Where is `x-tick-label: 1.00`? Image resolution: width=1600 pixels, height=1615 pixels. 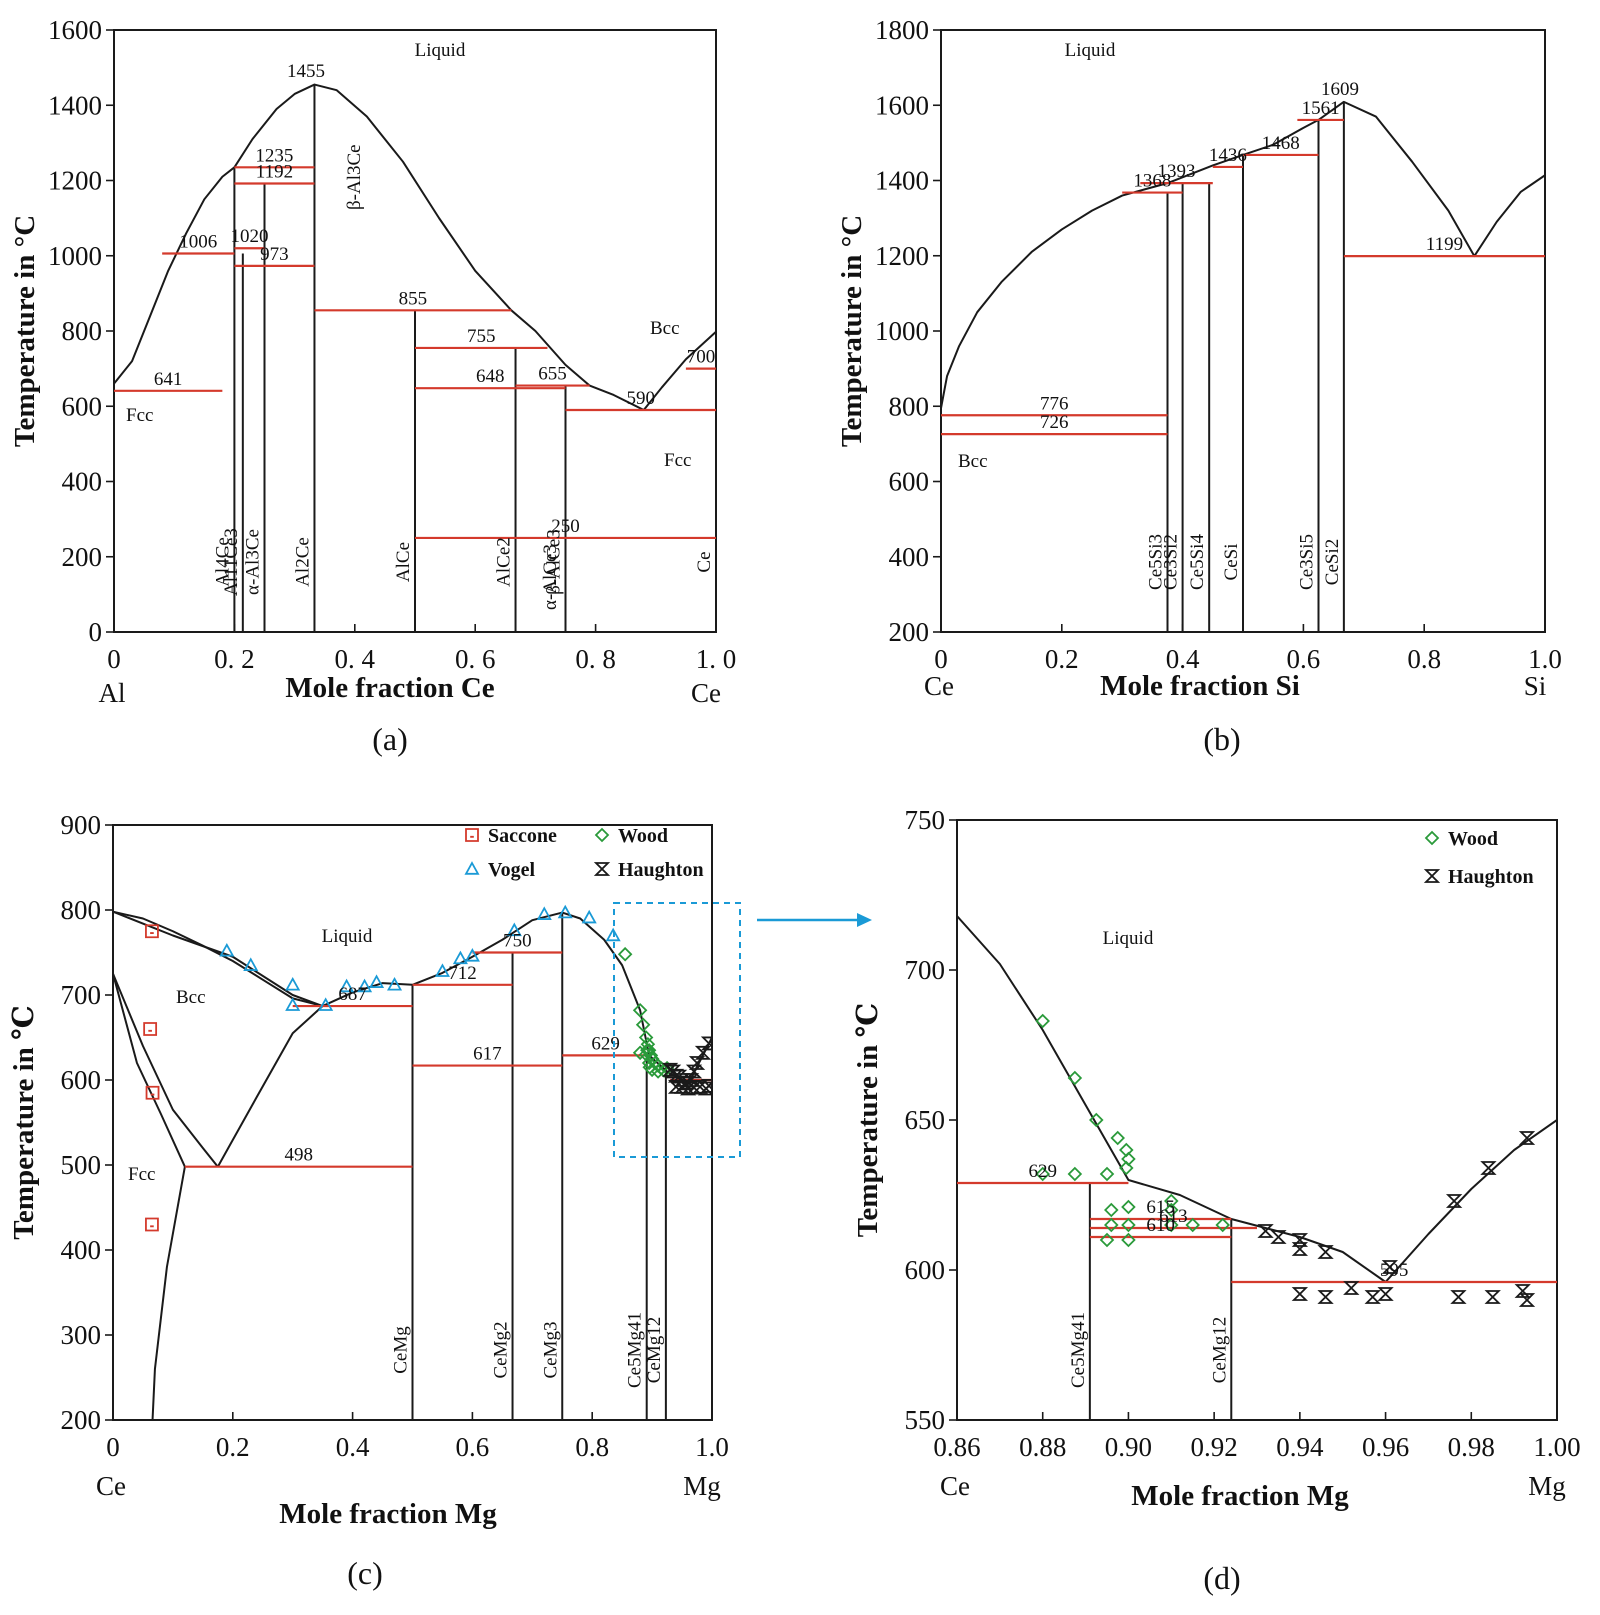 x-tick-label: 1.00 is located at coordinates (1556, 1447).